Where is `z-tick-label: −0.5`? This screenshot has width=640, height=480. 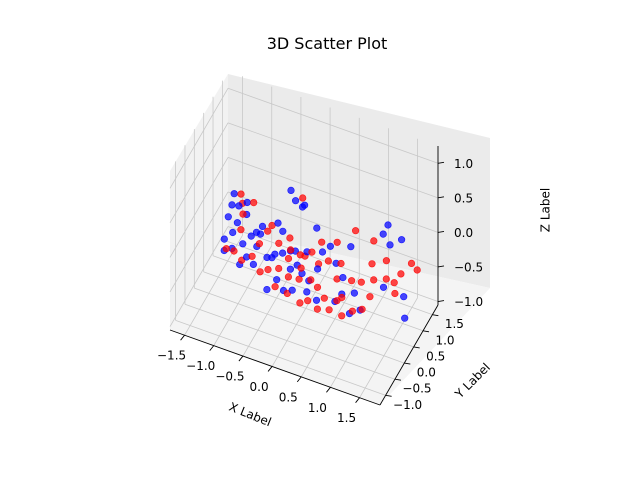
z-tick-label: −0.5 is located at coordinates (468, 267).